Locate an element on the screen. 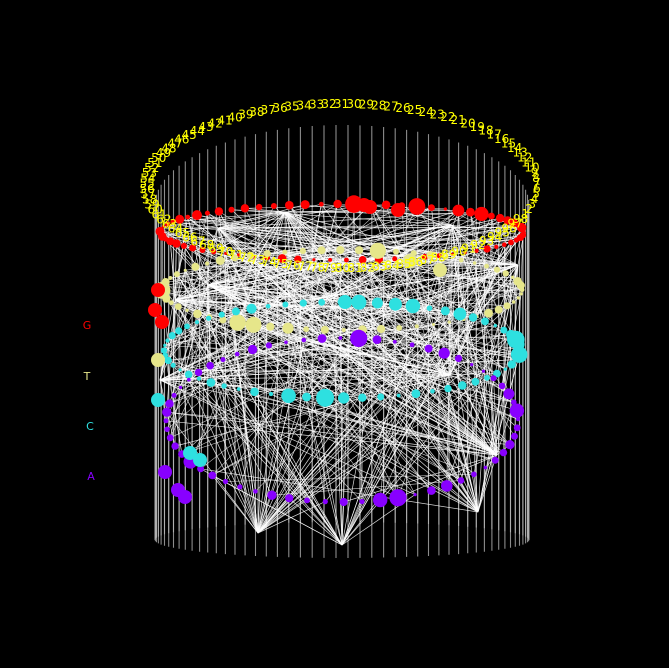 The width and height of the screenshot is (669, 668). number-label: 39 is located at coordinates (245, 115).